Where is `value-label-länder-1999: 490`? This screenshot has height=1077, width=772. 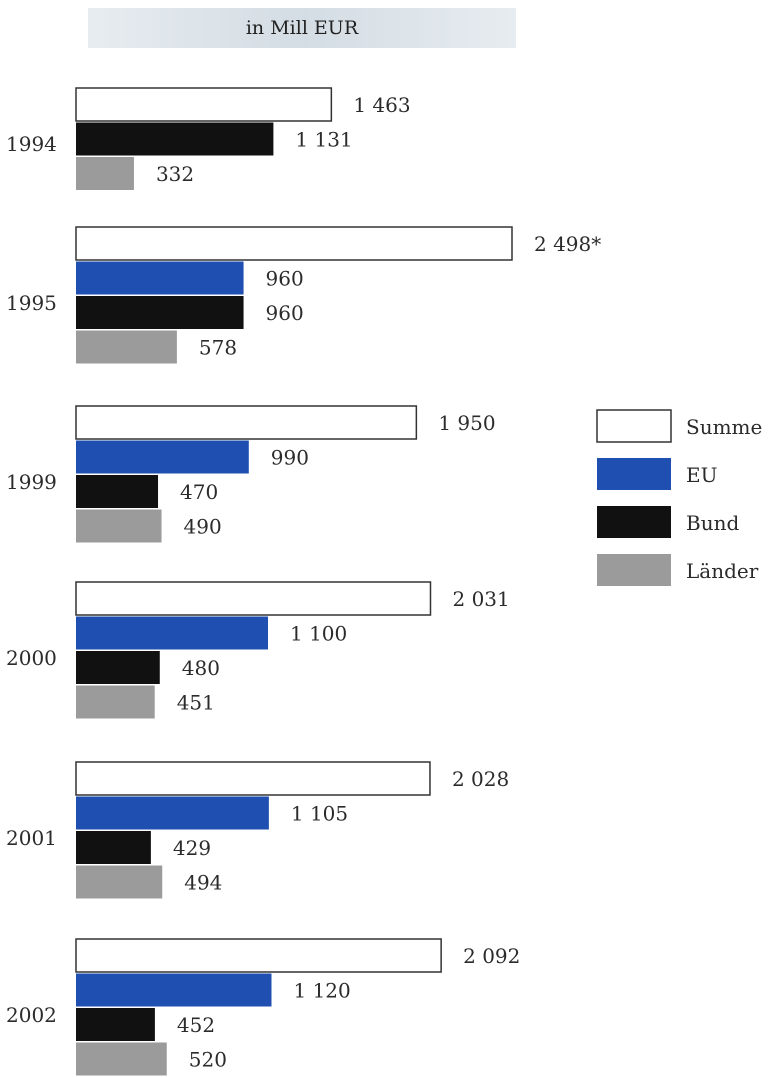
value-label-länder-1999: 490 is located at coordinates (203, 527).